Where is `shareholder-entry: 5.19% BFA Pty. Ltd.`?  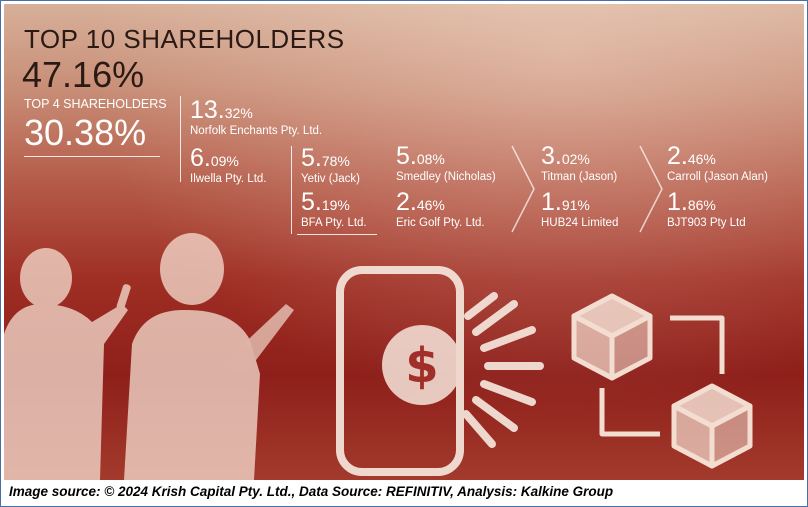 shareholder-entry: 5.19% BFA Pty. Ltd. is located at coordinates (334, 208).